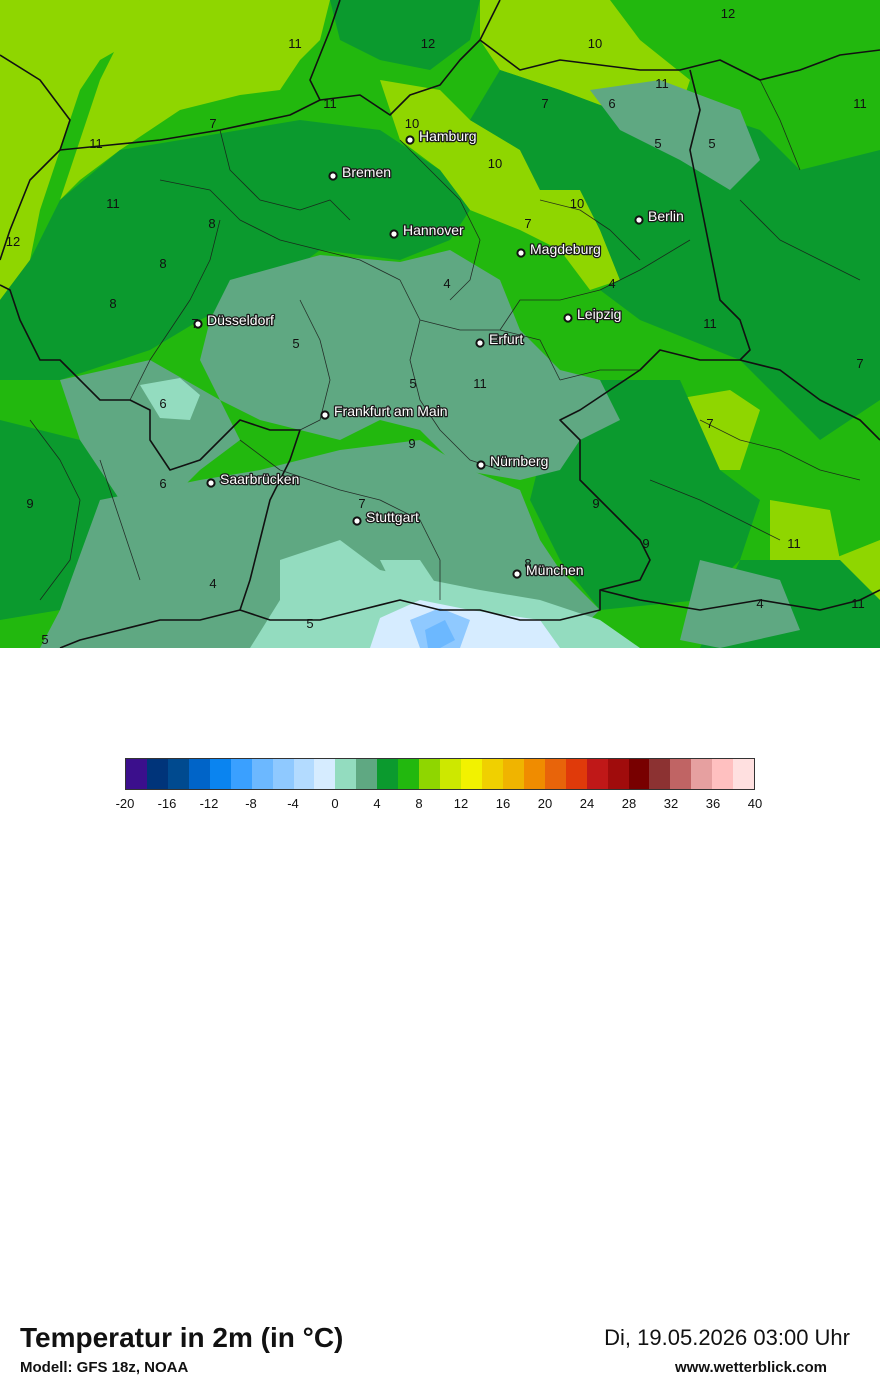 The image size is (880, 1376). What do you see at coordinates (251, 803) in the screenshot?
I see `color-legend-tick: -8` at bounding box center [251, 803].